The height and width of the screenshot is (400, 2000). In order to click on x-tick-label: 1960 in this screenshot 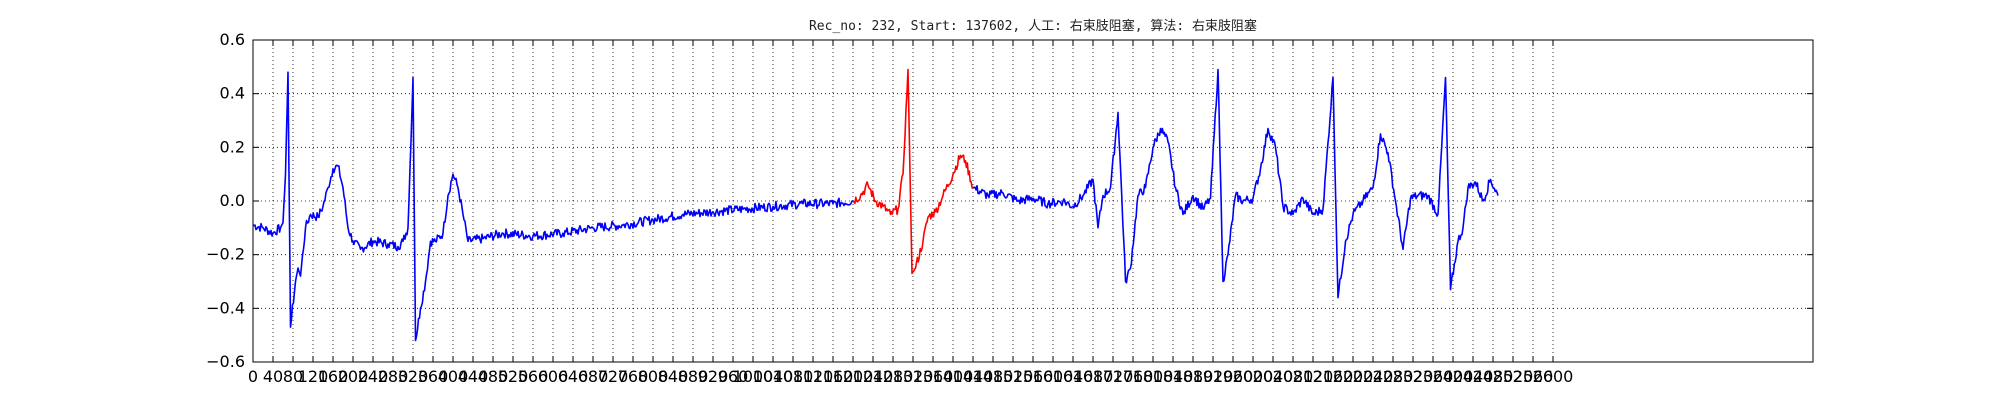, I will do `click(1233, 376)`.